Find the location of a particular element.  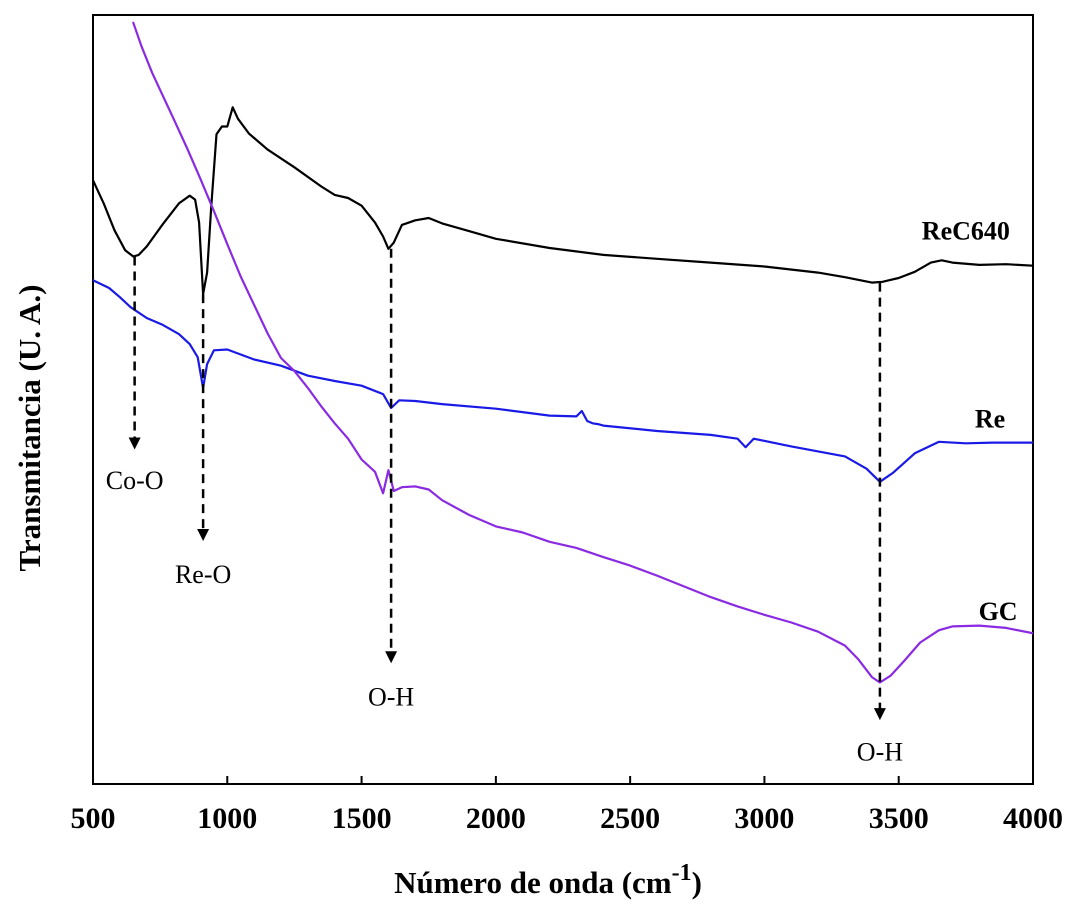

x-axis-title: Número de onda (cm-1) is located at coordinates (548, 880).